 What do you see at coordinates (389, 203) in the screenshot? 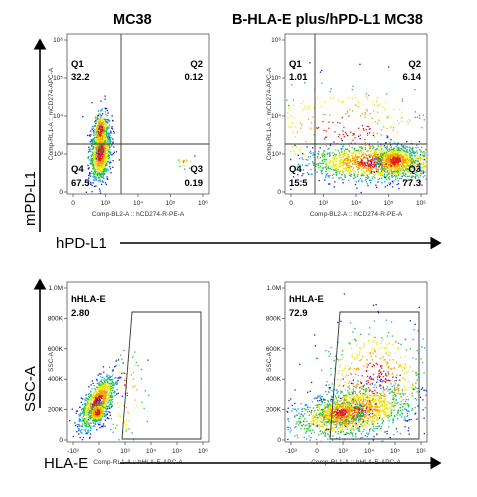
I see `x-tick-label: 10⁵` at bounding box center [389, 203].